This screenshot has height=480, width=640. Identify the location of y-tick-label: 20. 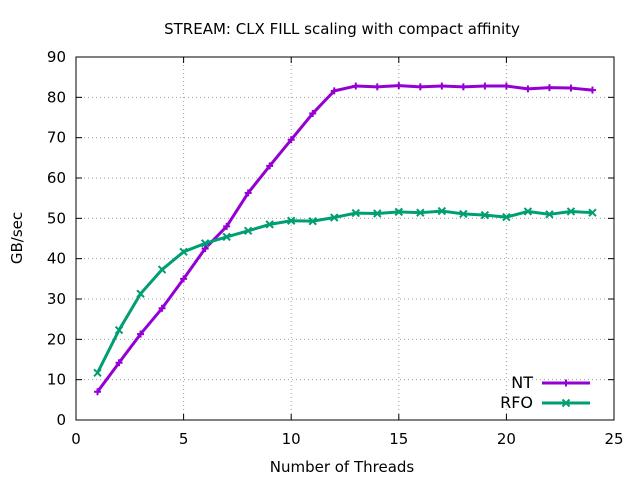
(56, 339).